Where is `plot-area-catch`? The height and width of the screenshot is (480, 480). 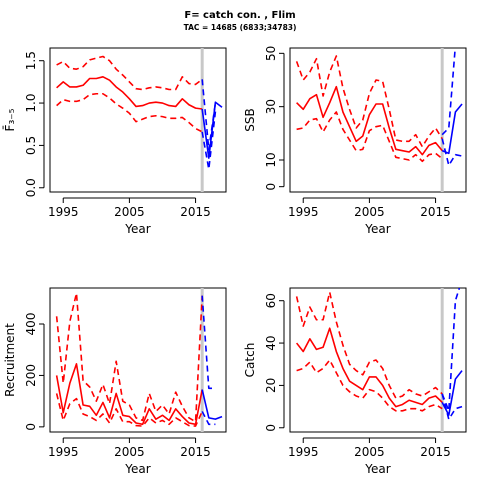
plot-area-catch is located at coordinates (379, 360).